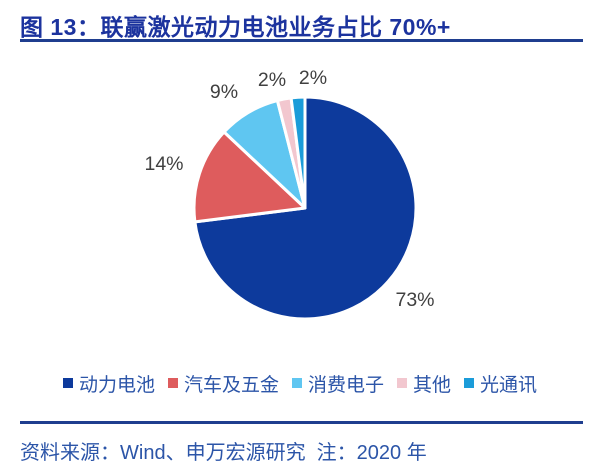 This screenshot has height=473, width=600. What do you see at coordinates (509, 385) in the screenshot?
I see `legend-label: 光通讯` at bounding box center [509, 385].